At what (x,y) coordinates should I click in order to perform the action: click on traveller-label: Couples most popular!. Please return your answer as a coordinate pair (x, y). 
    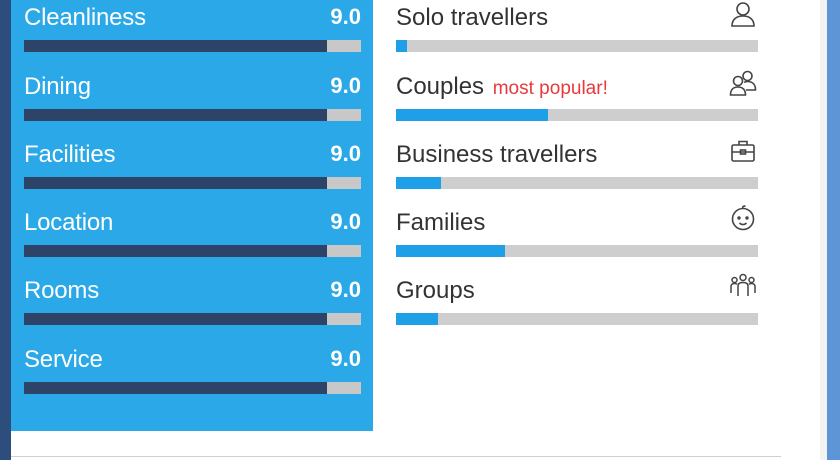
    Looking at the image, I should click on (502, 86).